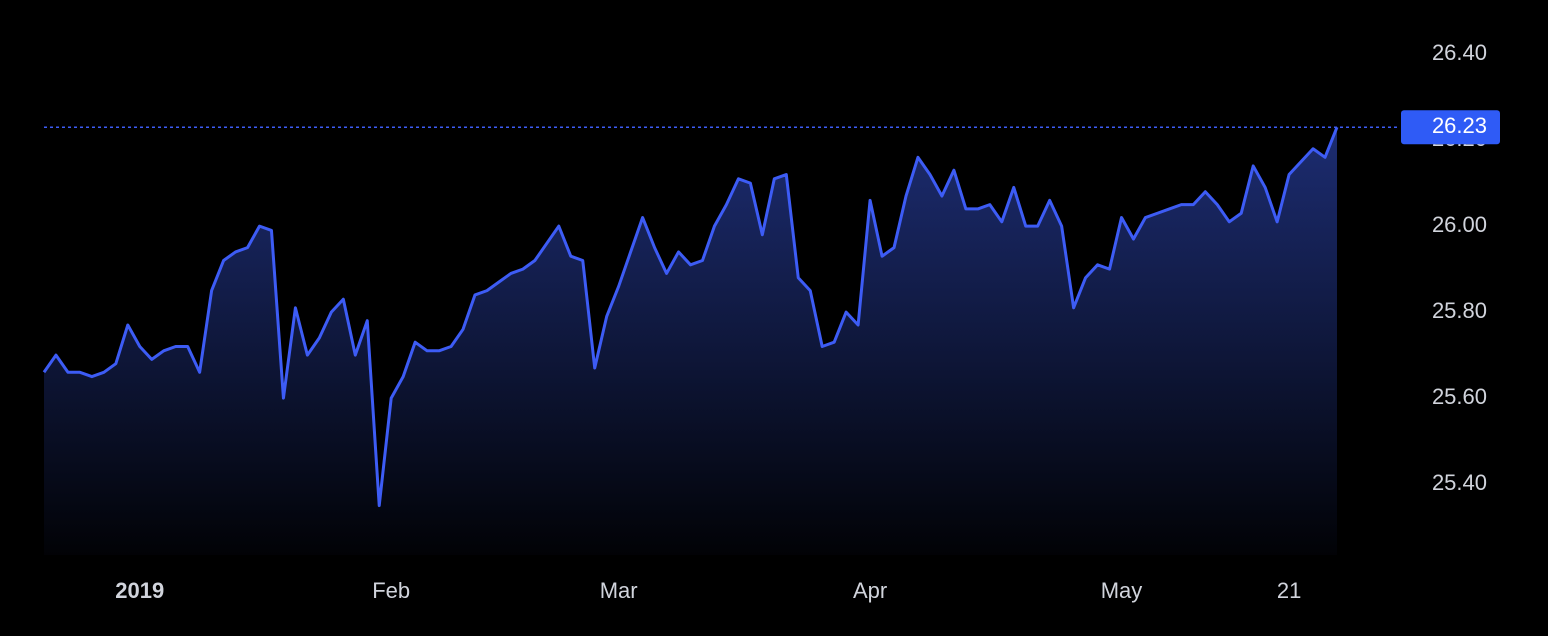 The height and width of the screenshot is (636, 1548). I want to click on x-tick-label: Feb, so click(391, 590).